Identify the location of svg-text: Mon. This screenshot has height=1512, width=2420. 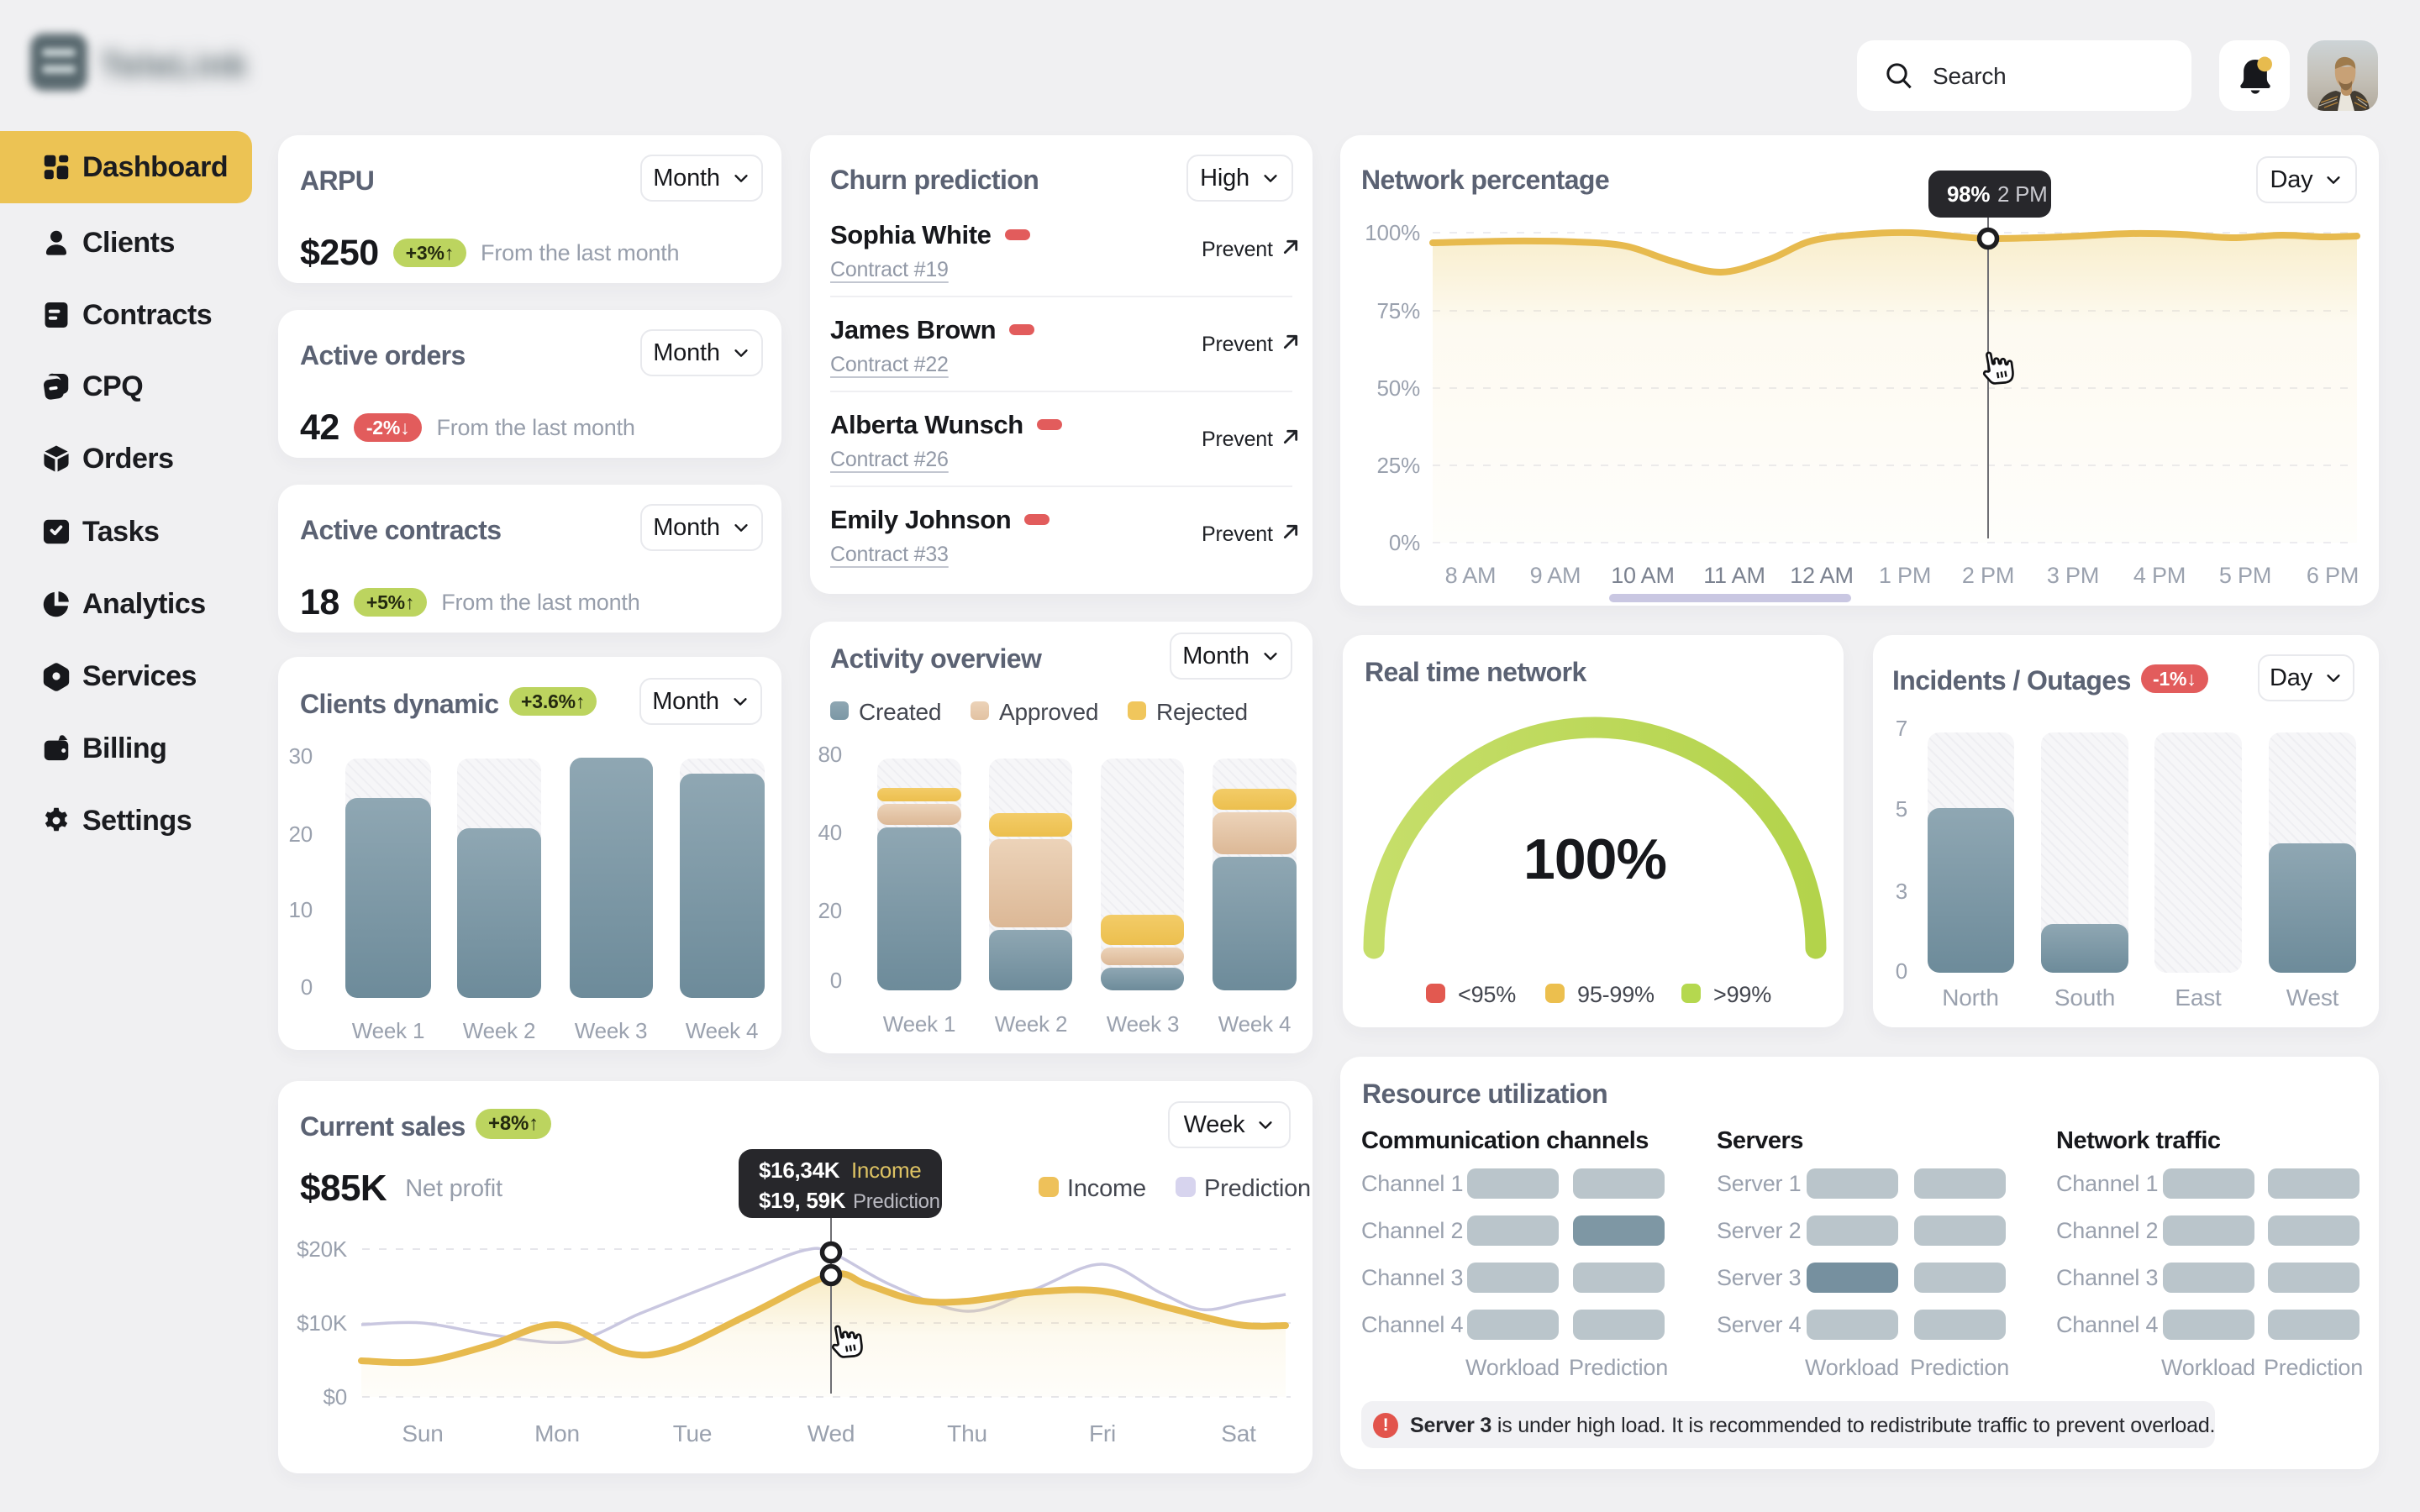
(557, 1433).